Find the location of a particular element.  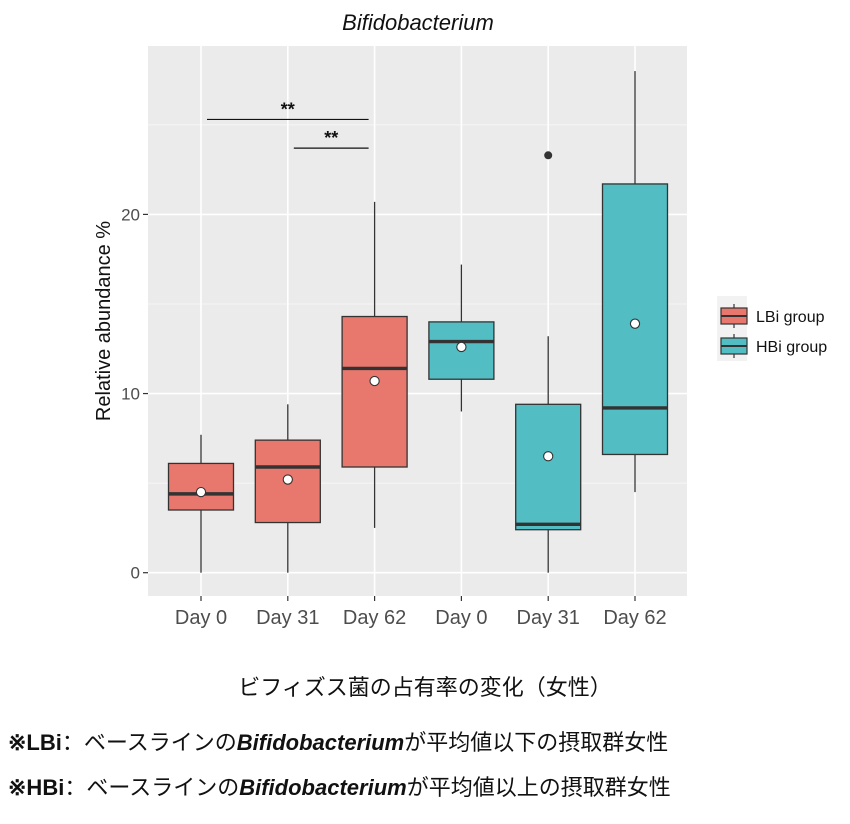

legend-item-lbi-group: LBi group is located at coordinates (772, 316).